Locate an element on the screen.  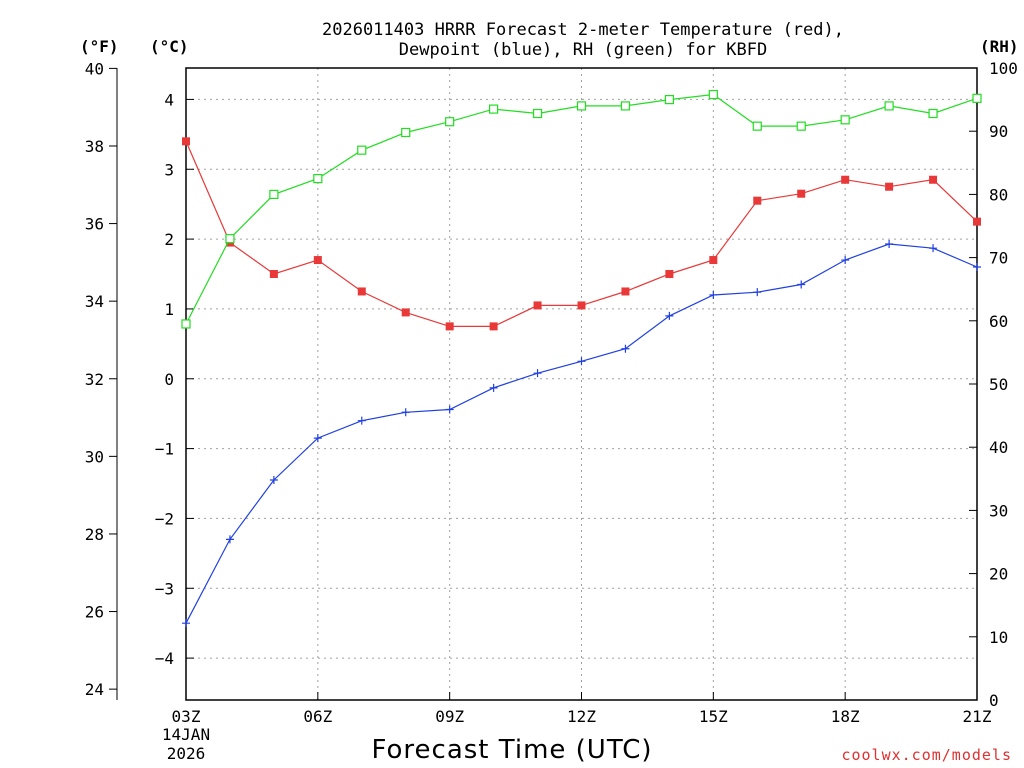
date-label-year: 2026 is located at coordinates (186, 753).